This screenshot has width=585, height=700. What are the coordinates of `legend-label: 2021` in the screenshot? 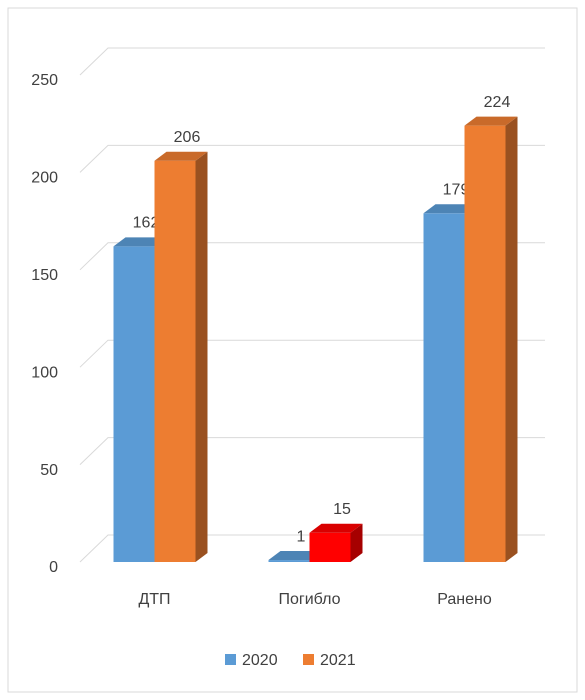 It's located at (338, 660).